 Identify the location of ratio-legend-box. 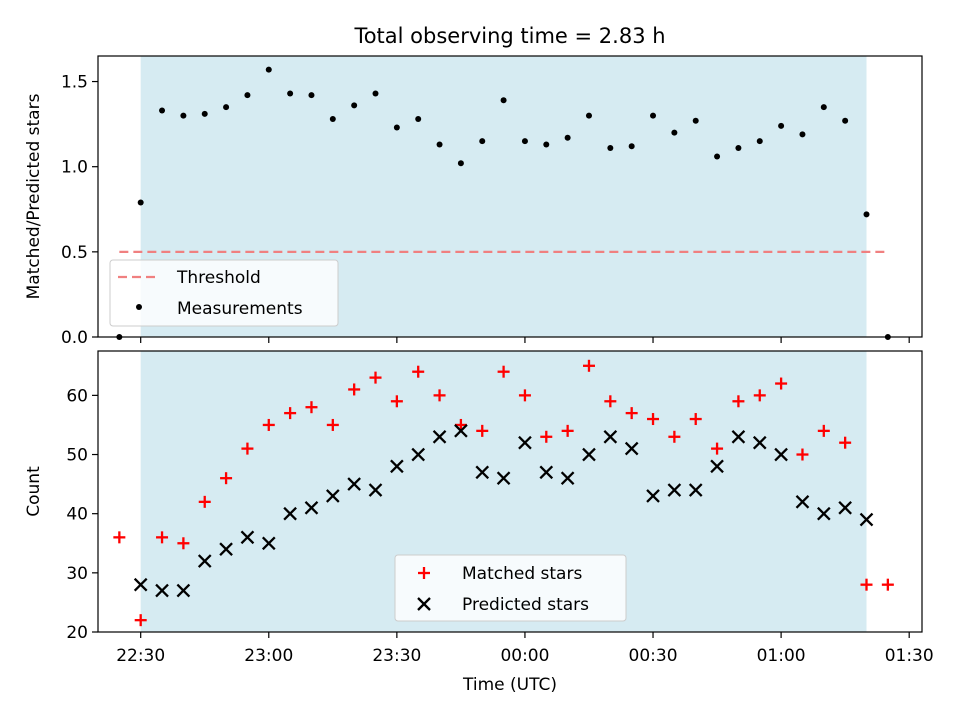
(224, 293).